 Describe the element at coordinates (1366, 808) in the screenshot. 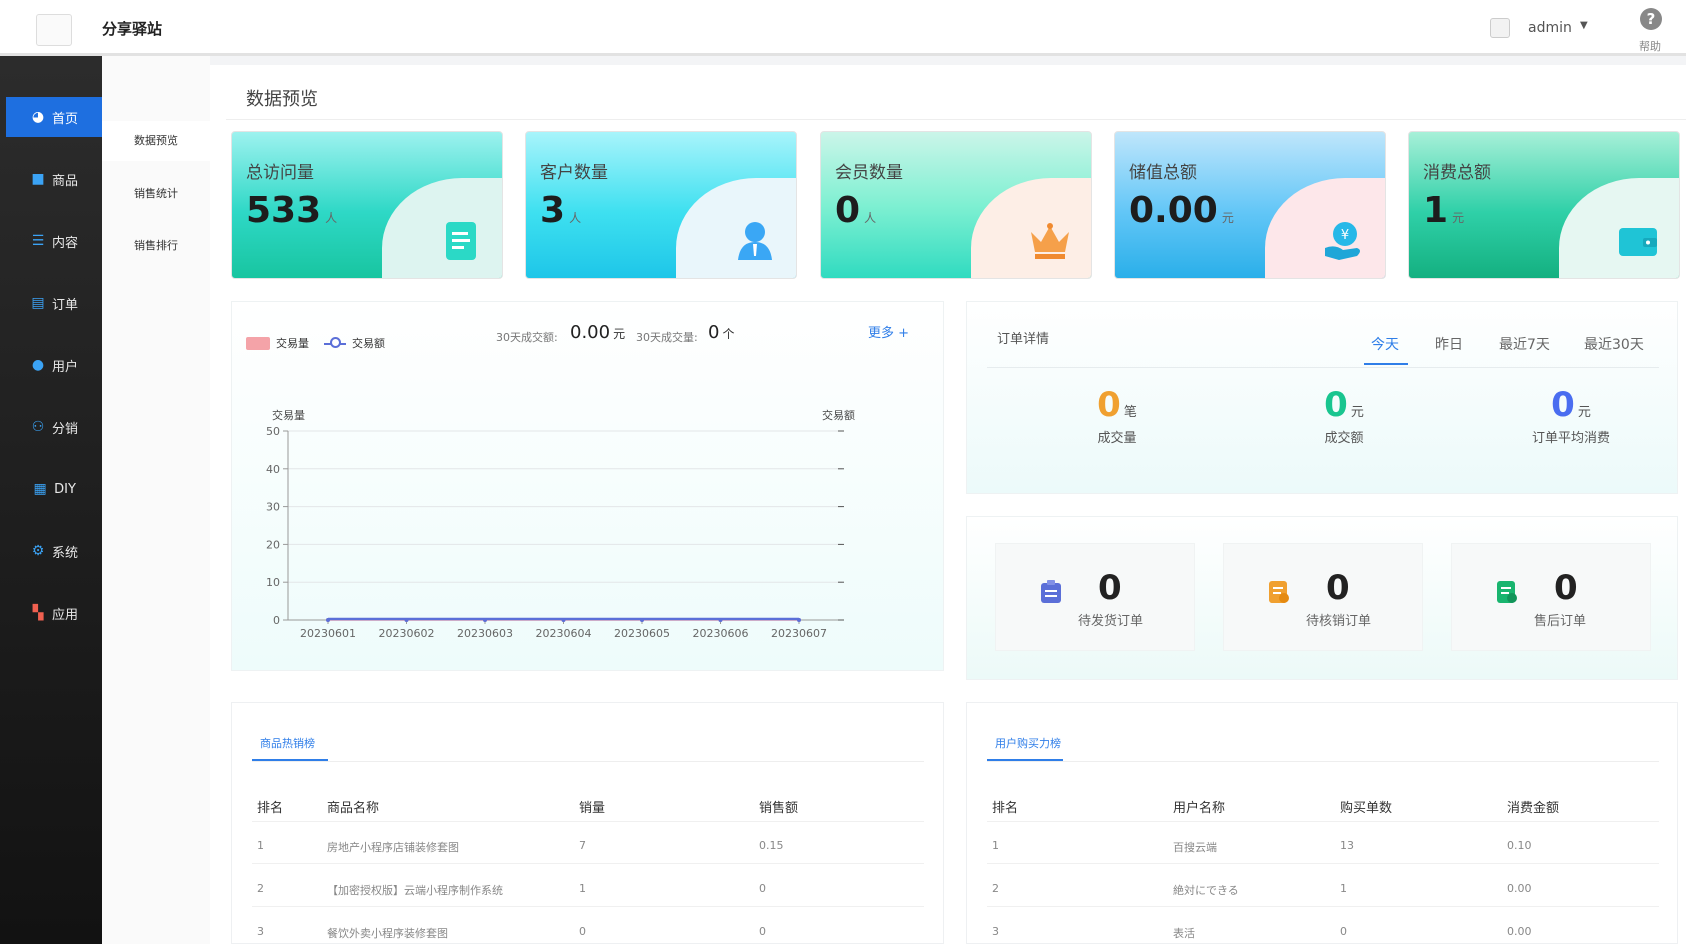

I see `column-header: 购买单数` at that location.